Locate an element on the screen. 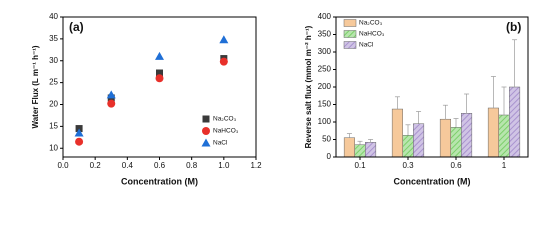  x-tick-label: 1.2 is located at coordinates (256, 165).